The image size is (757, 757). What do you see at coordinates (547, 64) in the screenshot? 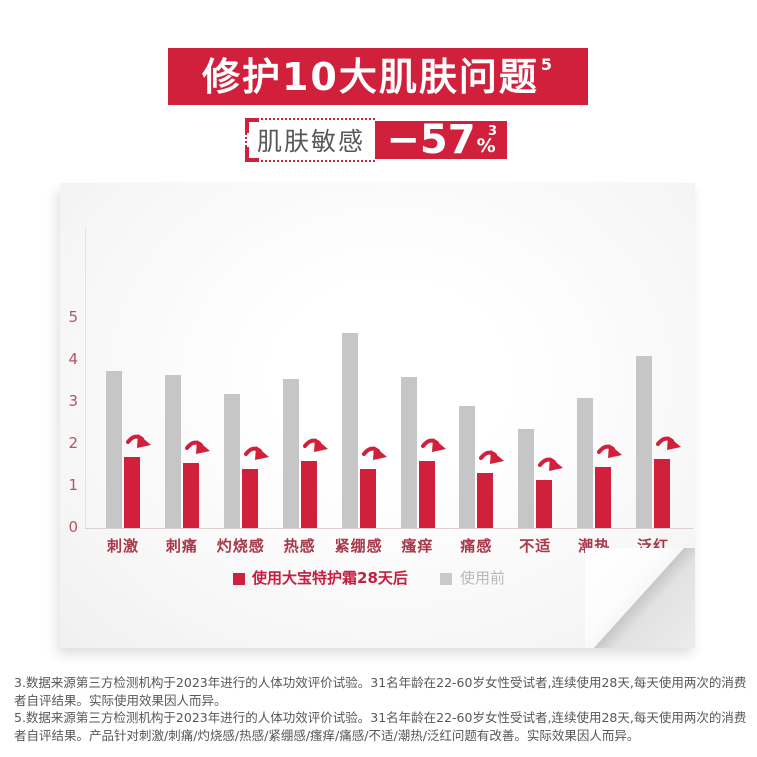
I see `page-title-superscript: 5` at bounding box center [547, 64].